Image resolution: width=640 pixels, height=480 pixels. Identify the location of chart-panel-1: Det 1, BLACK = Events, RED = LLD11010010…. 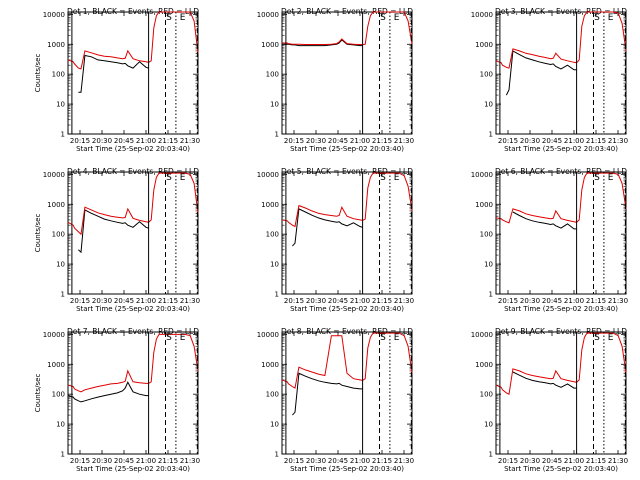
(117, 80).